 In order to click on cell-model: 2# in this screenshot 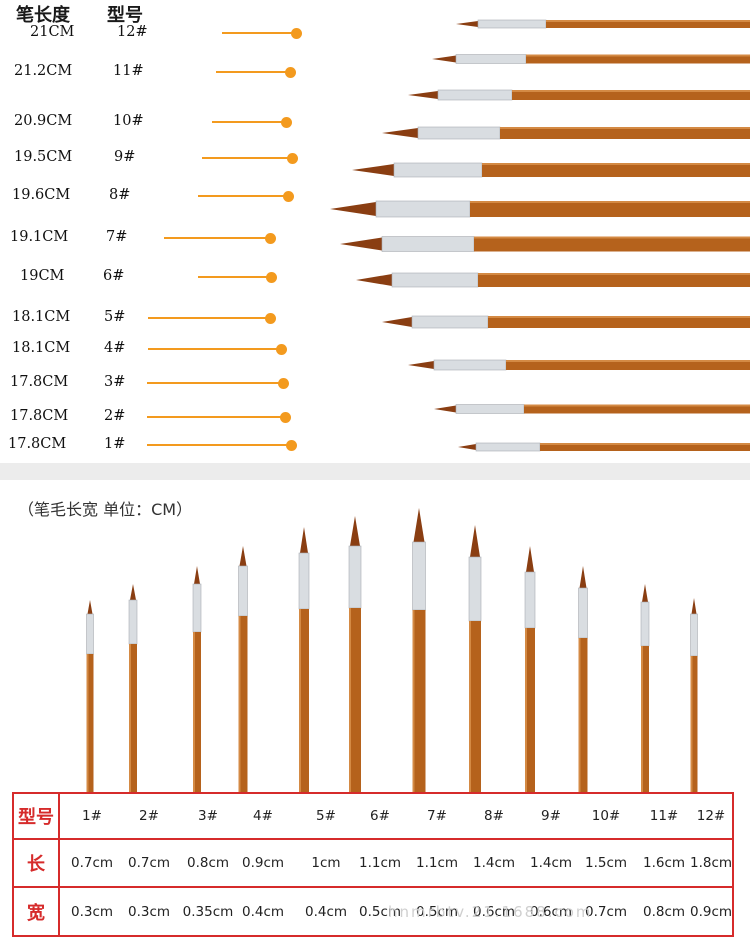, I will do `click(149, 816)`.